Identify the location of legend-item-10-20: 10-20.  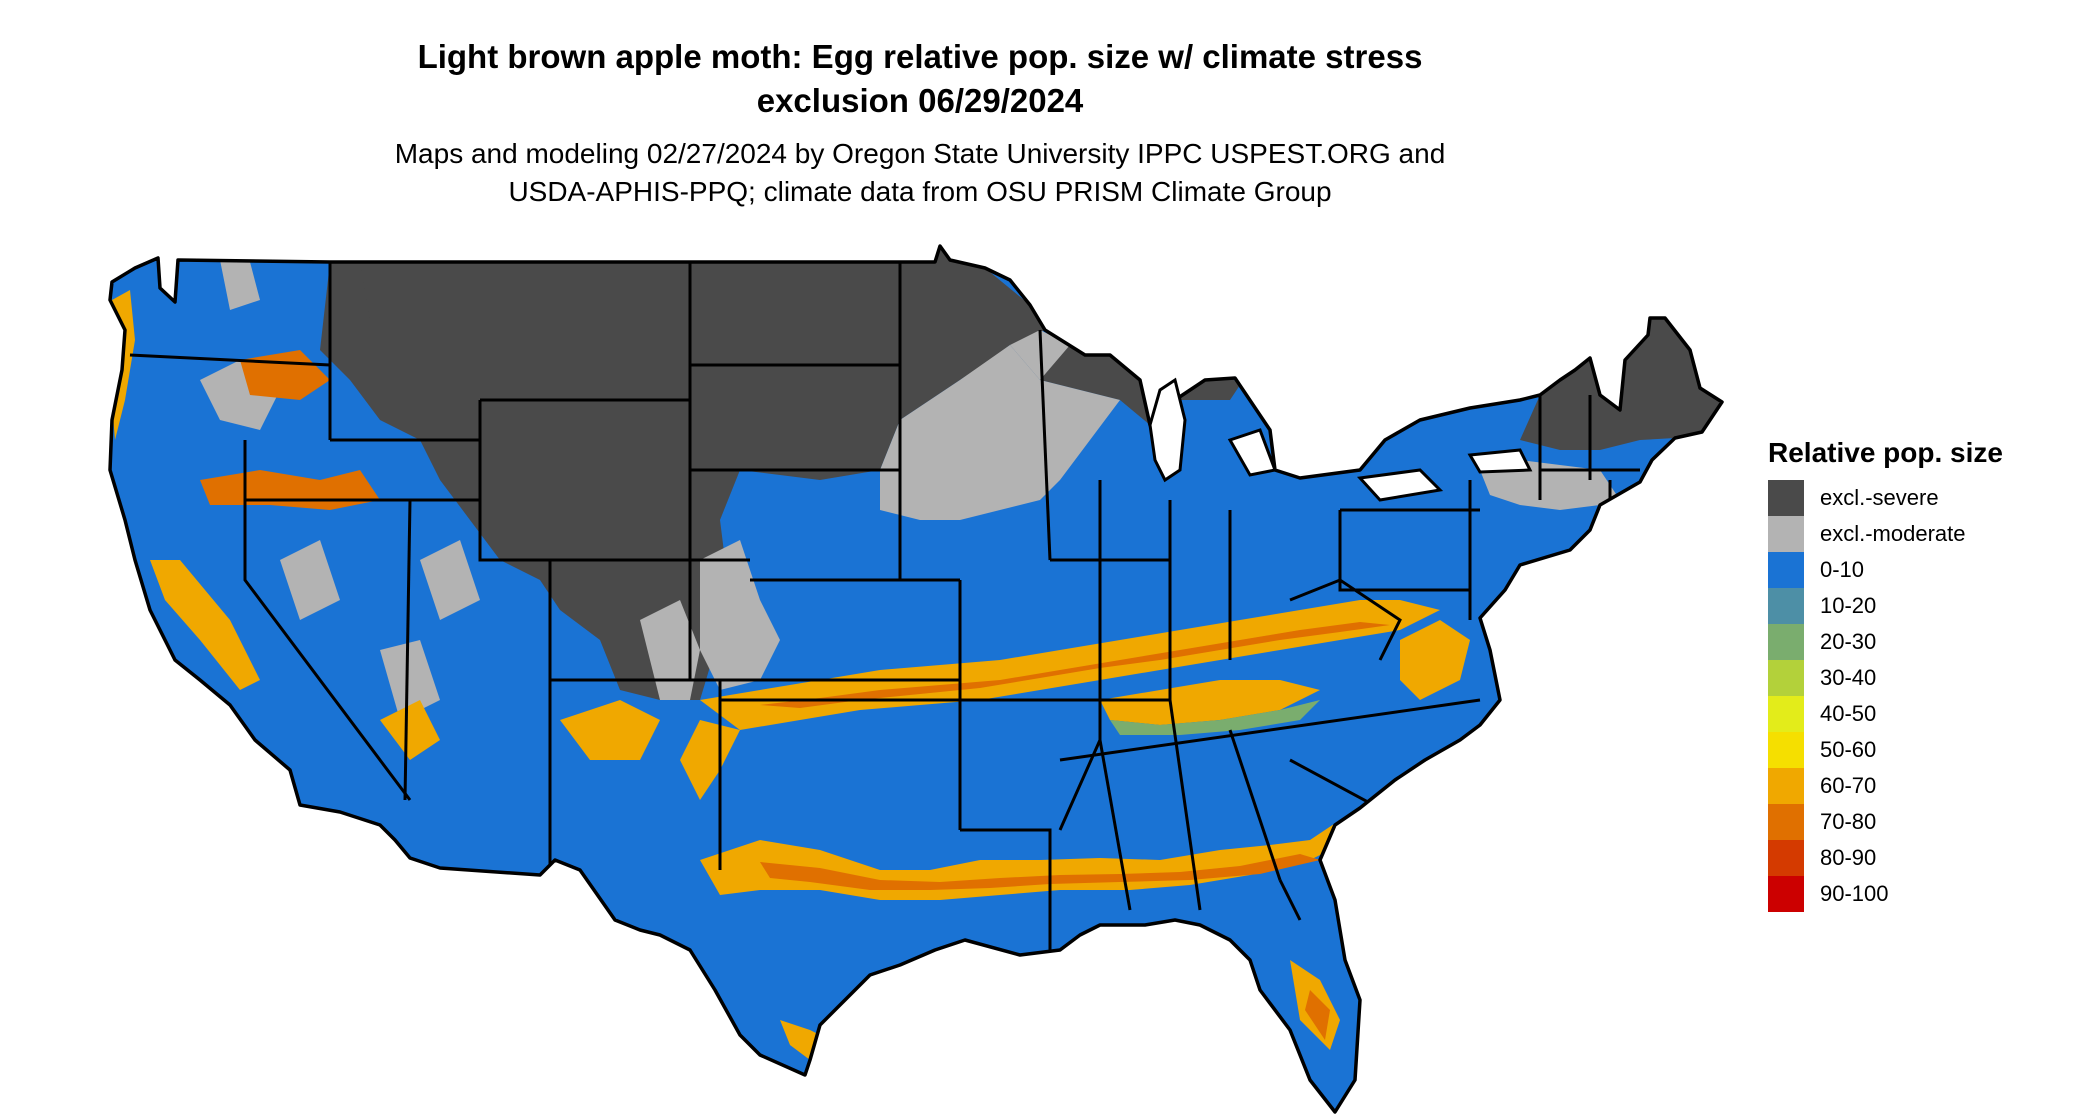
(1918, 606).